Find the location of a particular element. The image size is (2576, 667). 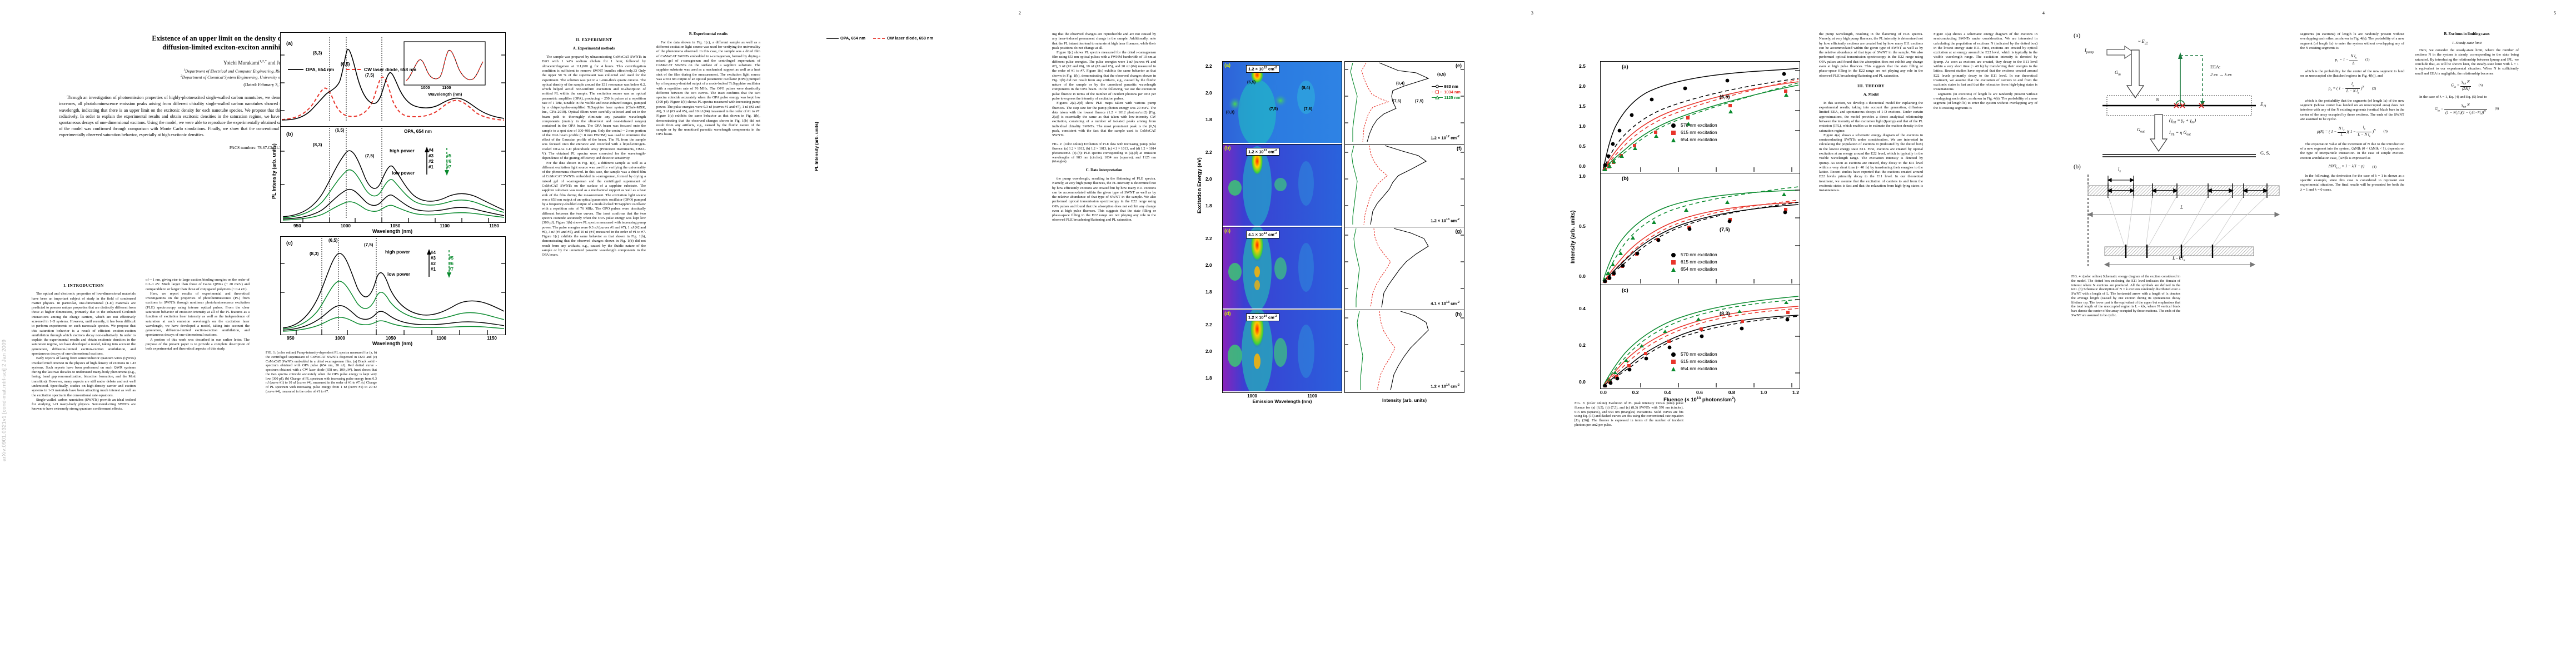

fig3-legend-marker-square is located at coordinates (1673, 132).